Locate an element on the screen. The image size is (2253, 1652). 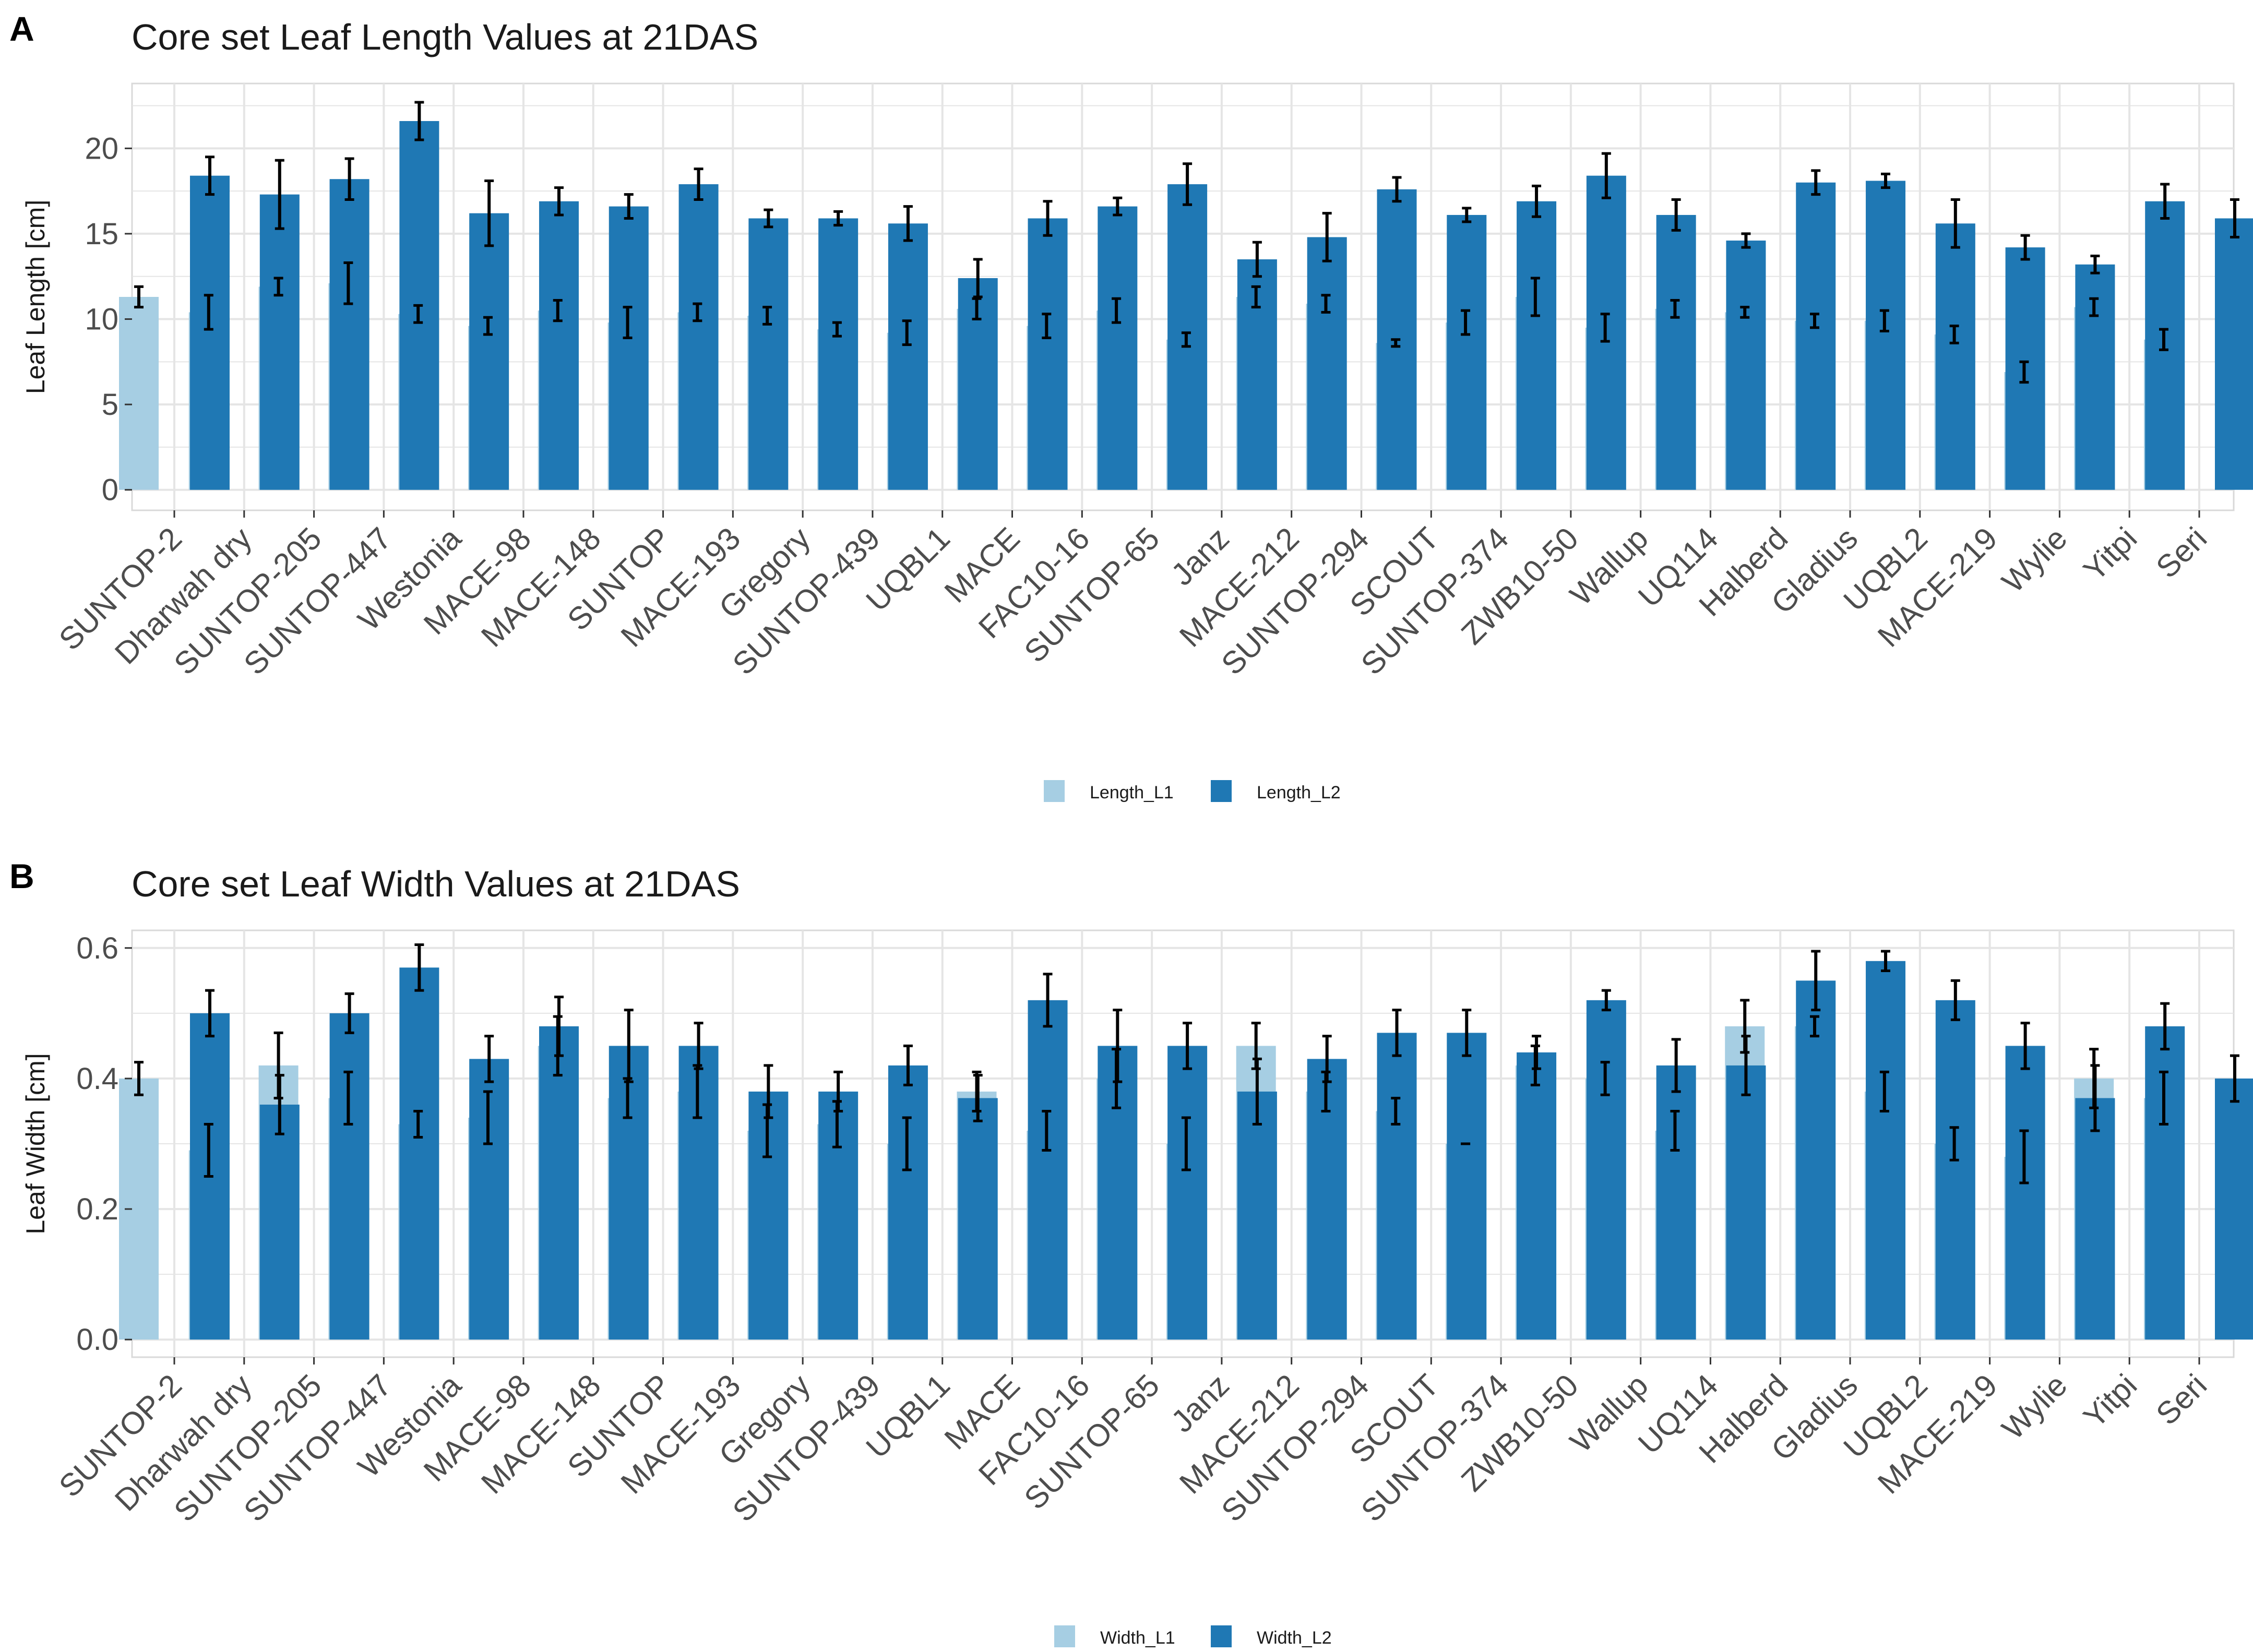
x-tick-label: Seri is located at coordinates (2181, 553).